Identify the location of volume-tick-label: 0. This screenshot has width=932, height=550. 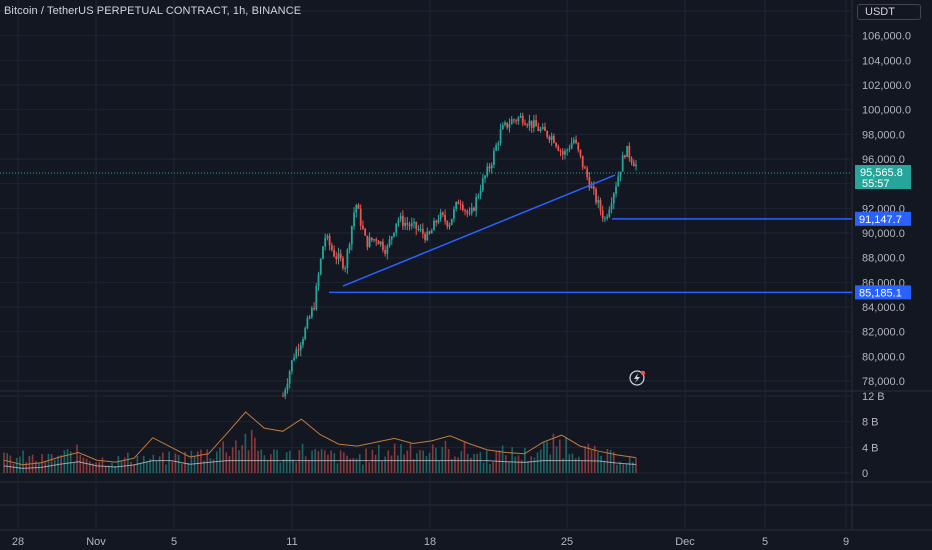
(865, 474).